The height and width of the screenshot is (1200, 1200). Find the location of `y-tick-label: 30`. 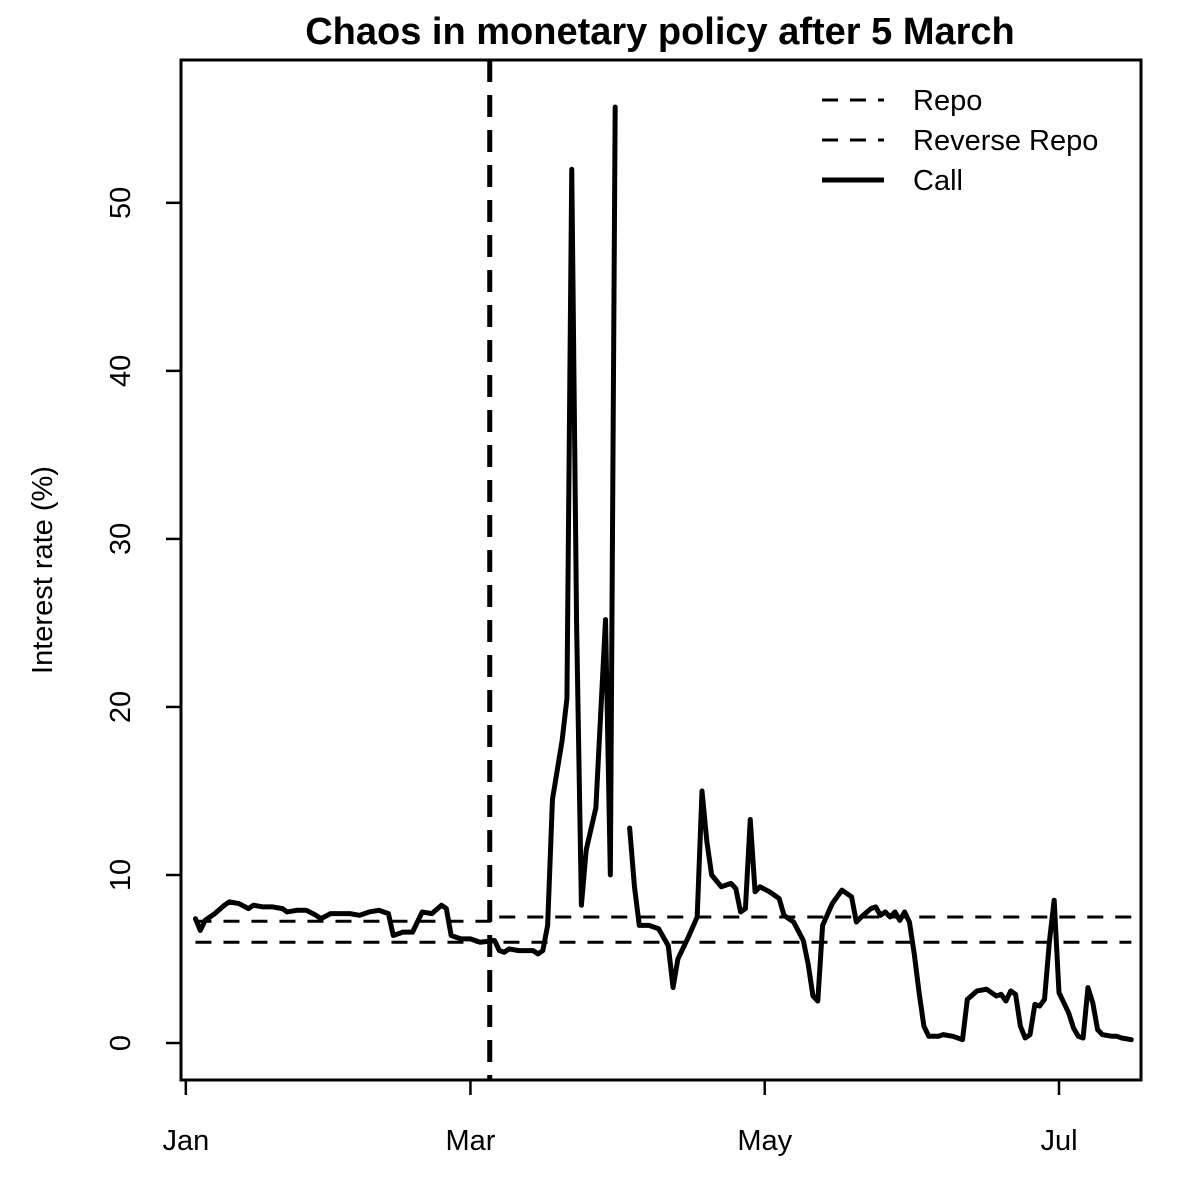

y-tick-label: 30 is located at coordinates (121, 539).